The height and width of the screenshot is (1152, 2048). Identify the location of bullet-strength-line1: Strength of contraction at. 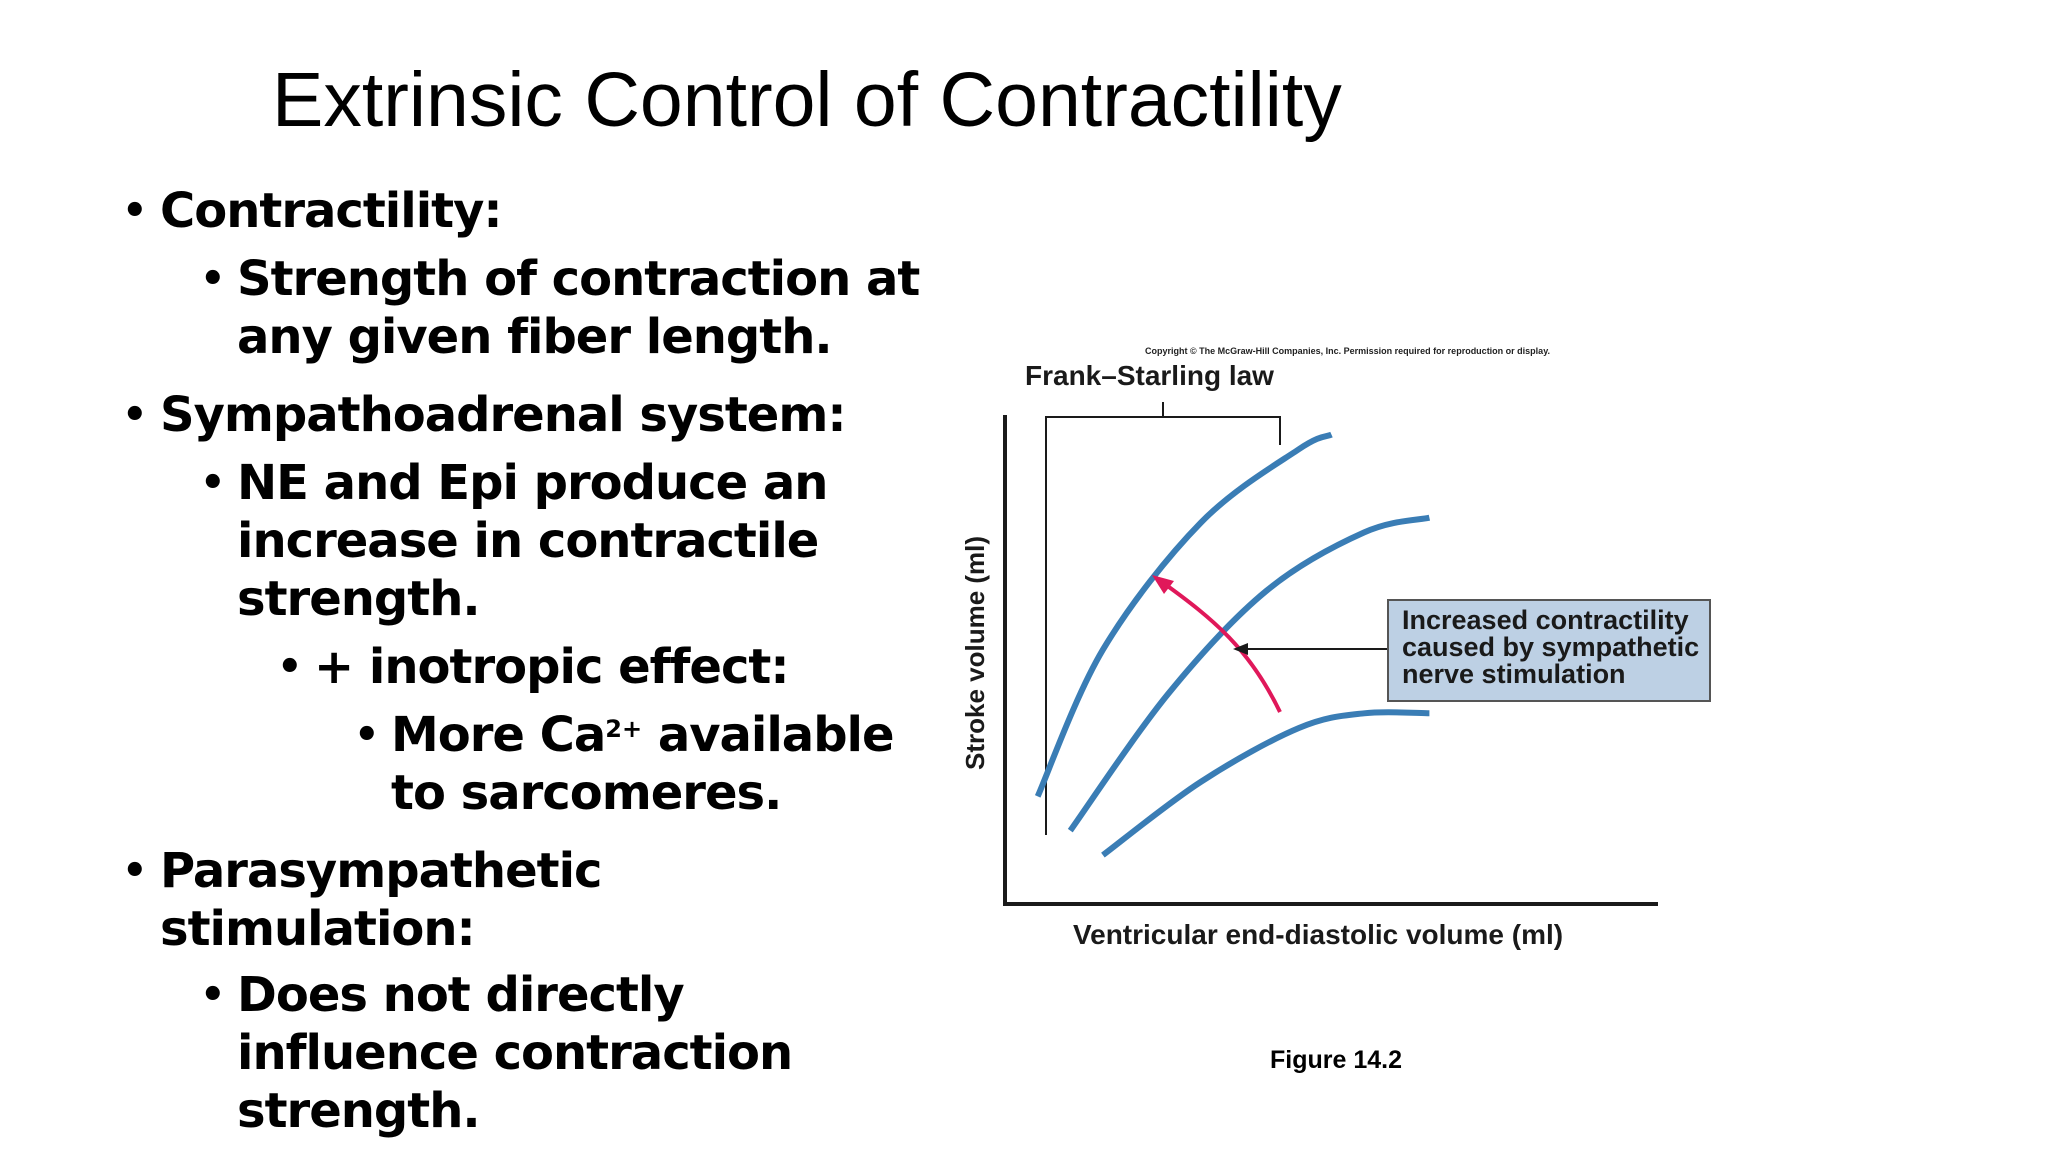
(578, 279).